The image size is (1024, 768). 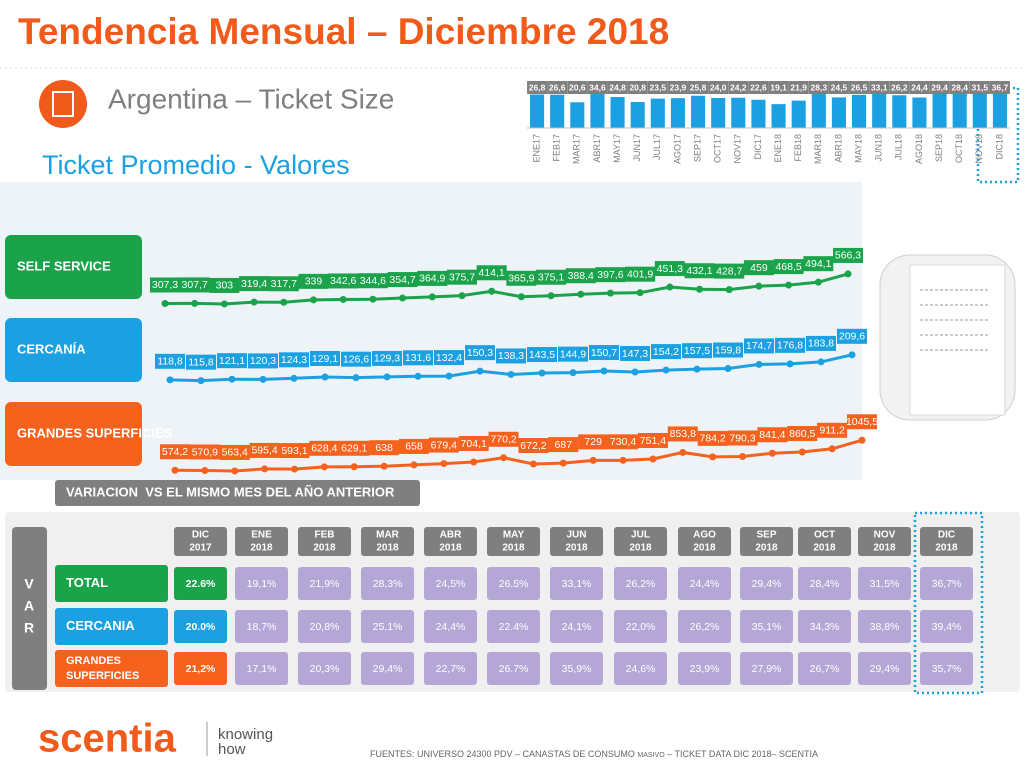 I want to click on bar-label: 26,8, so click(x=537, y=87).